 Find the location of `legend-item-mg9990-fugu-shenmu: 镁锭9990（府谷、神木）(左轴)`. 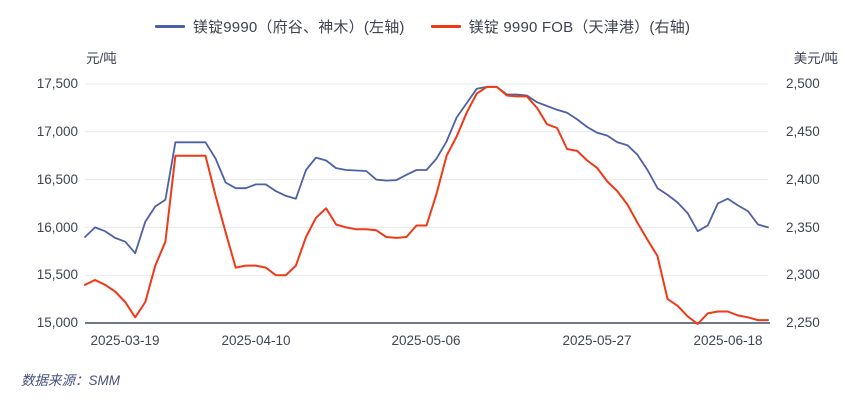

legend-item-mg9990-fugu-shenmu: 镁锭9990（府谷、神木）(左轴) is located at coordinates (279, 26).